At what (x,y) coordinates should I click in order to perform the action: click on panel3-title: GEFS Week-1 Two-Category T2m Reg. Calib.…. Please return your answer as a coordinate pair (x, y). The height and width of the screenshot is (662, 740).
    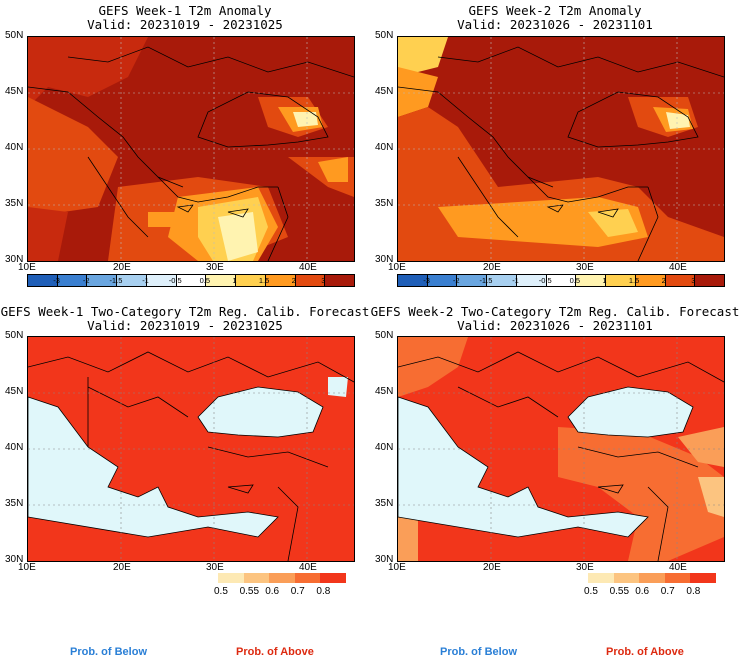
    Looking at the image, I should click on (185, 311).